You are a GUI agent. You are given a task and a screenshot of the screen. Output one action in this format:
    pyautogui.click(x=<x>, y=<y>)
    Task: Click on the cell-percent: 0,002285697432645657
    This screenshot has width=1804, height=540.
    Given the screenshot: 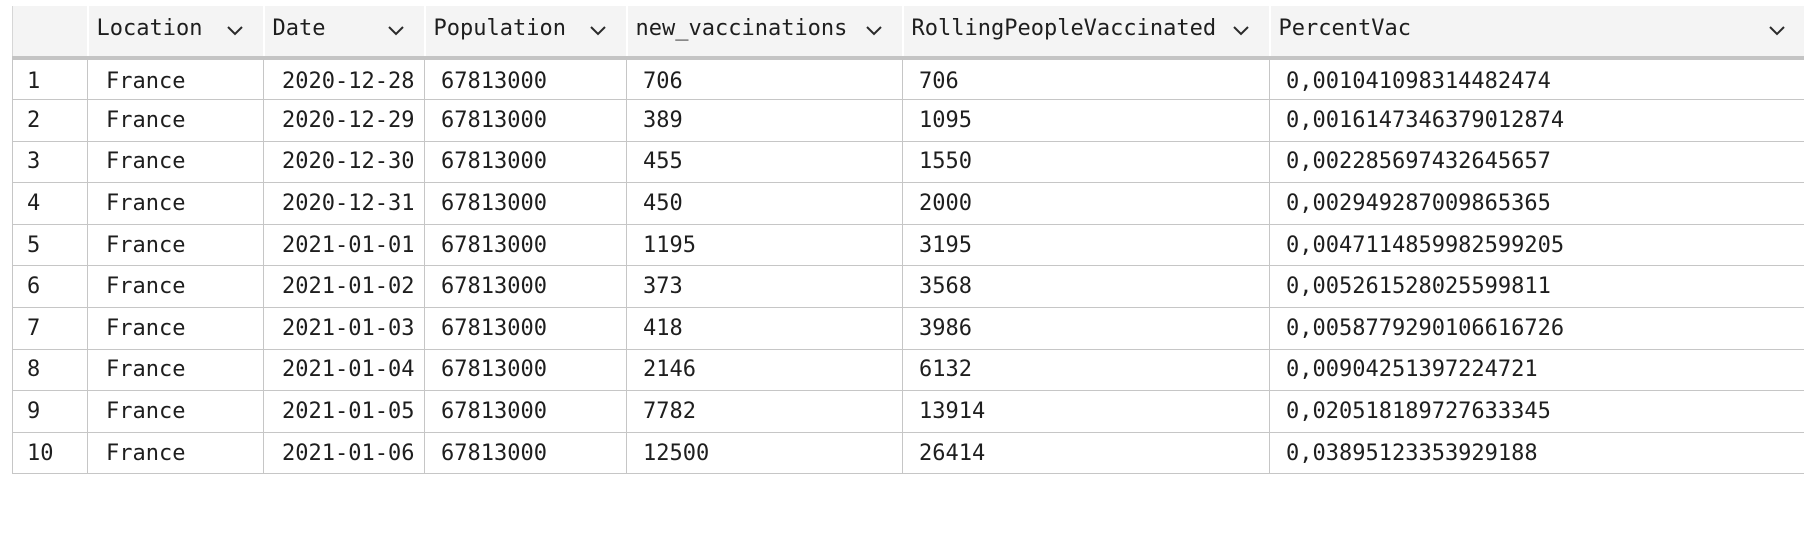 What is the action you would take?
    pyautogui.click(x=1536, y=162)
    